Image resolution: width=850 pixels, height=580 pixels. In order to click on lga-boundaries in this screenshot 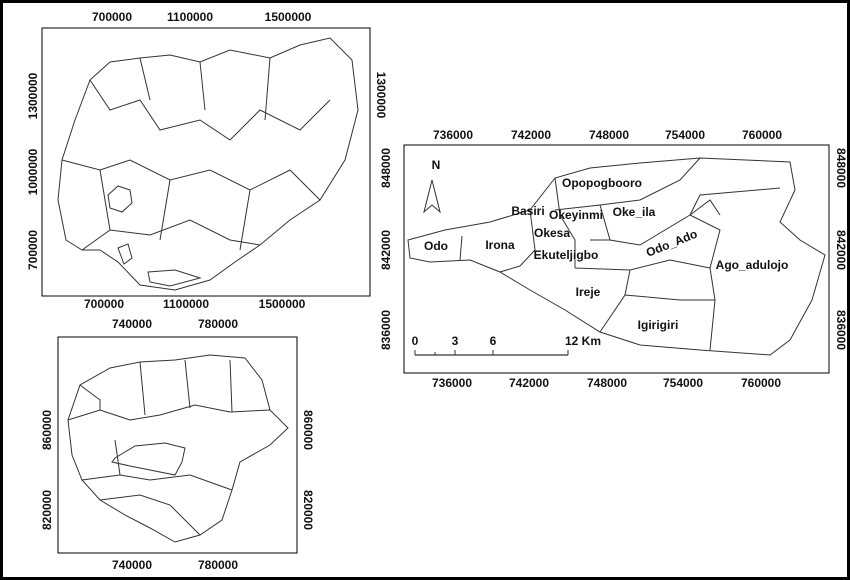, I will do `click(169, 447)`.